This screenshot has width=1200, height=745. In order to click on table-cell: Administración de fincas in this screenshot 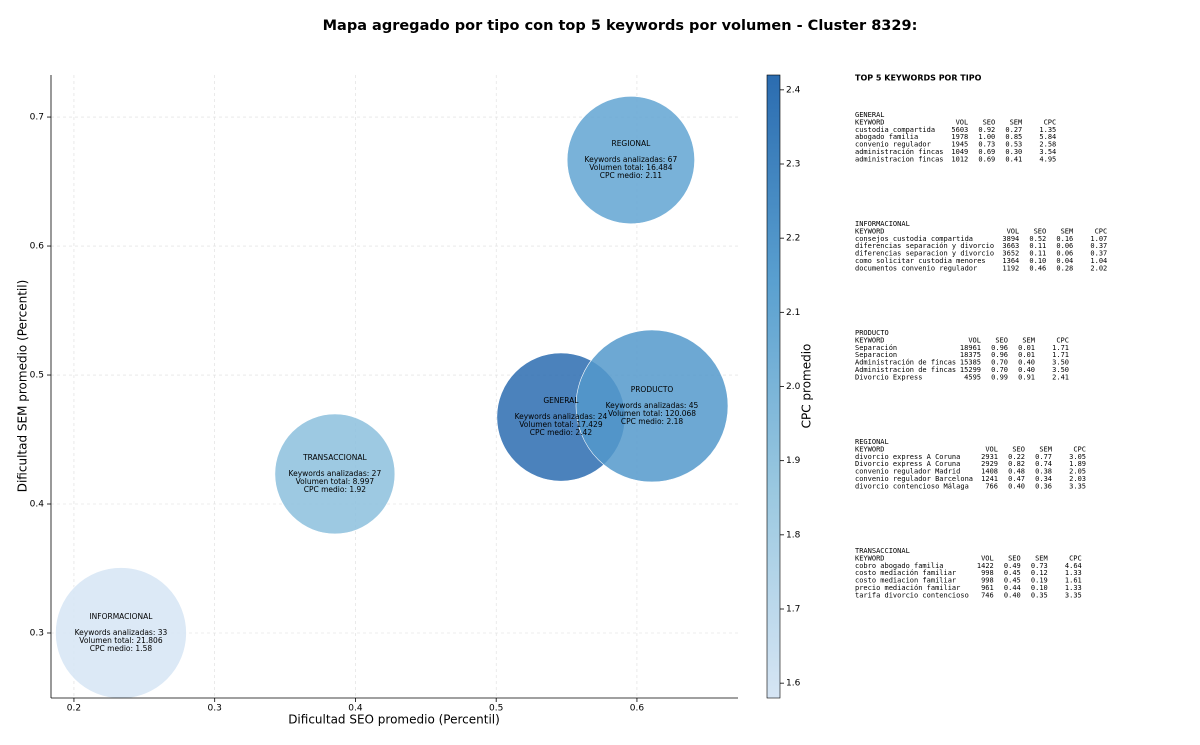, I will do `click(905, 363)`.